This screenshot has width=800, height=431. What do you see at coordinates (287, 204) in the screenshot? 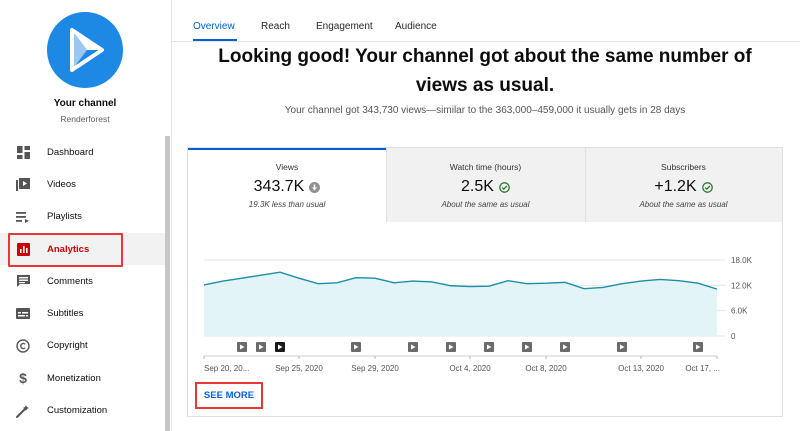
I see `metric-note: 19.3K less than usual` at bounding box center [287, 204].